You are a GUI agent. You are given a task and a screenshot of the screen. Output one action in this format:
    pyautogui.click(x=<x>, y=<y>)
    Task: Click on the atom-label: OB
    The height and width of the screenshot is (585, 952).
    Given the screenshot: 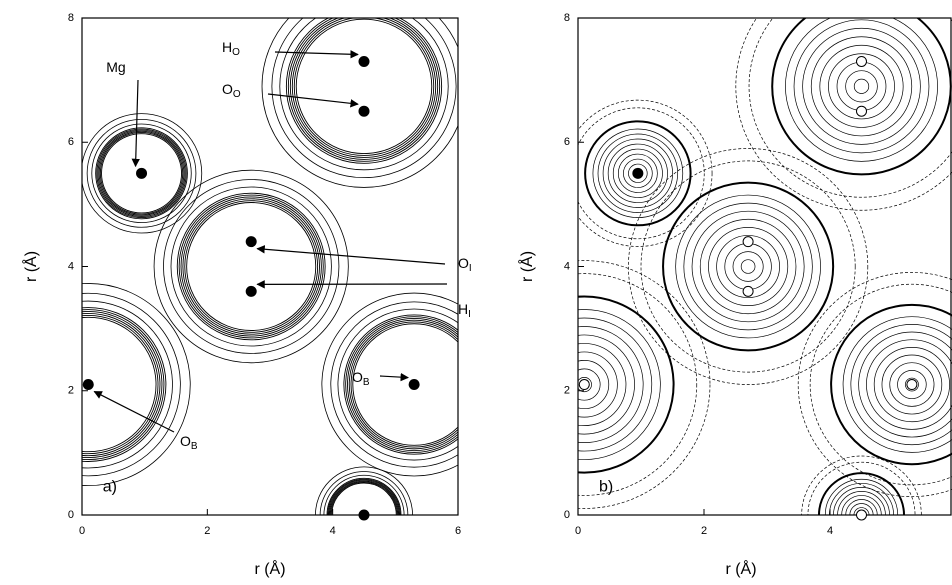 What is the action you would take?
    pyautogui.click(x=361, y=378)
    